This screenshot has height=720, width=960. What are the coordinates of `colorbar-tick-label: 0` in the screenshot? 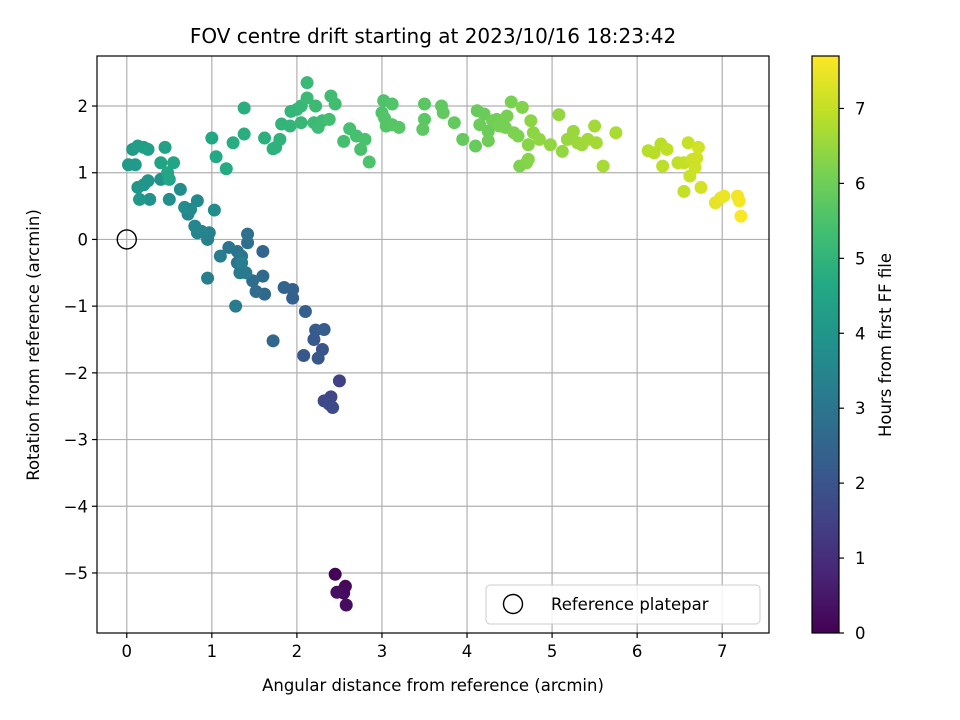 It's located at (860, 633).